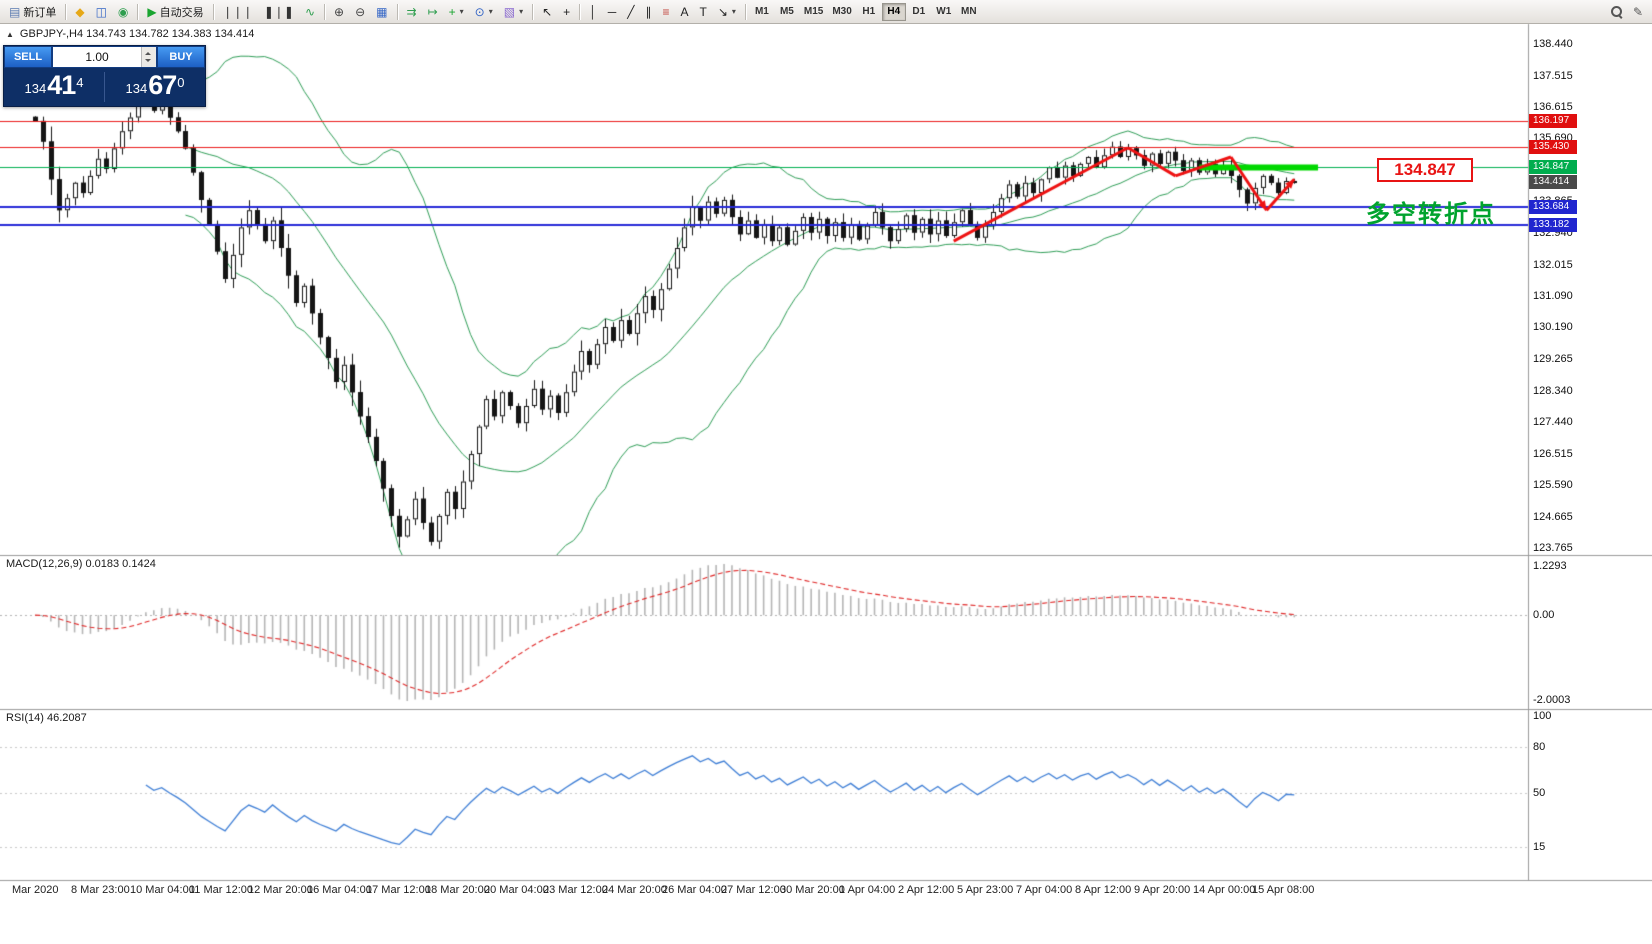  I want to click on timeframe-m15-button: M15, so click(813, 12).